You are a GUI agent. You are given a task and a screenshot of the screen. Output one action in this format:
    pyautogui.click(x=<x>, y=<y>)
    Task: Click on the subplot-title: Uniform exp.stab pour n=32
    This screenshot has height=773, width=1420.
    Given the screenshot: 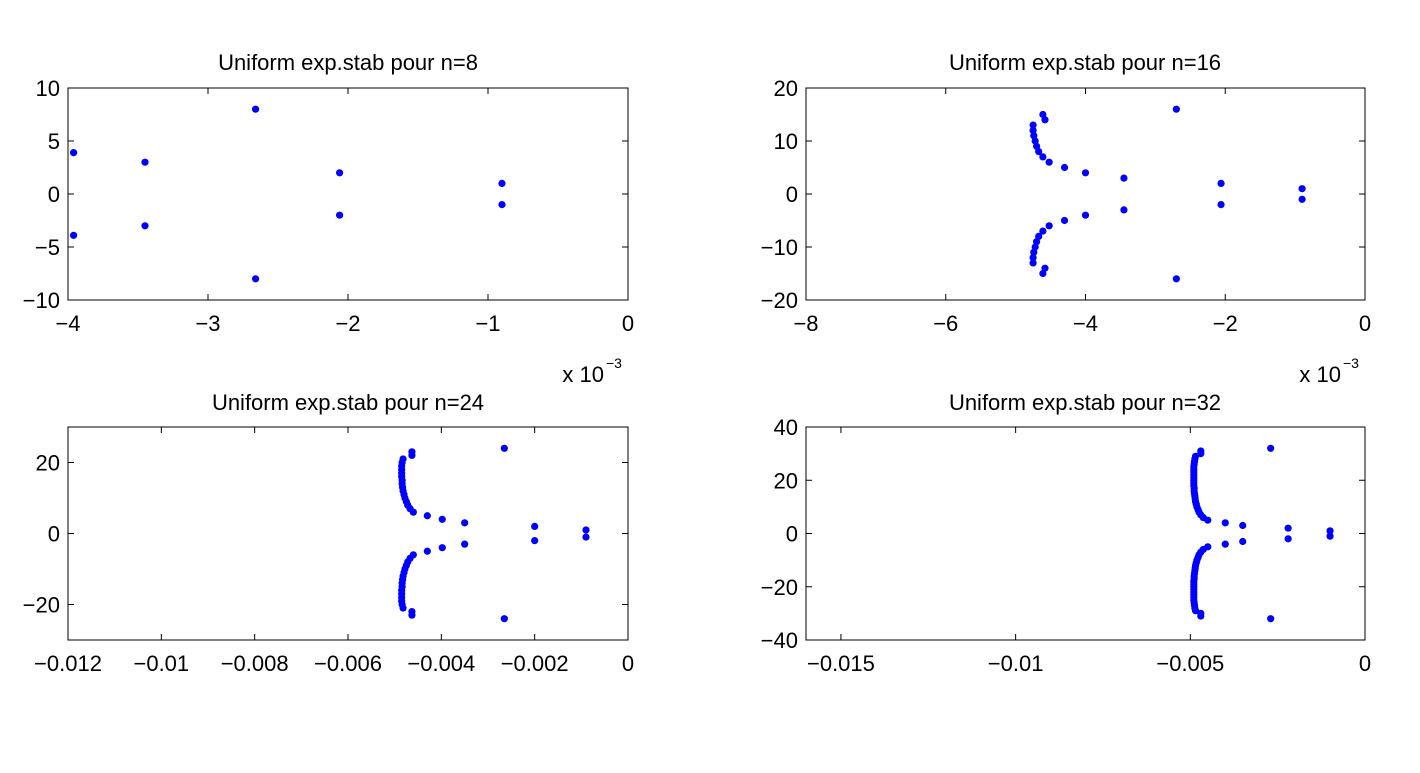 What is the action you would take?
    pyautogui.click(x=1085, y=402)
    